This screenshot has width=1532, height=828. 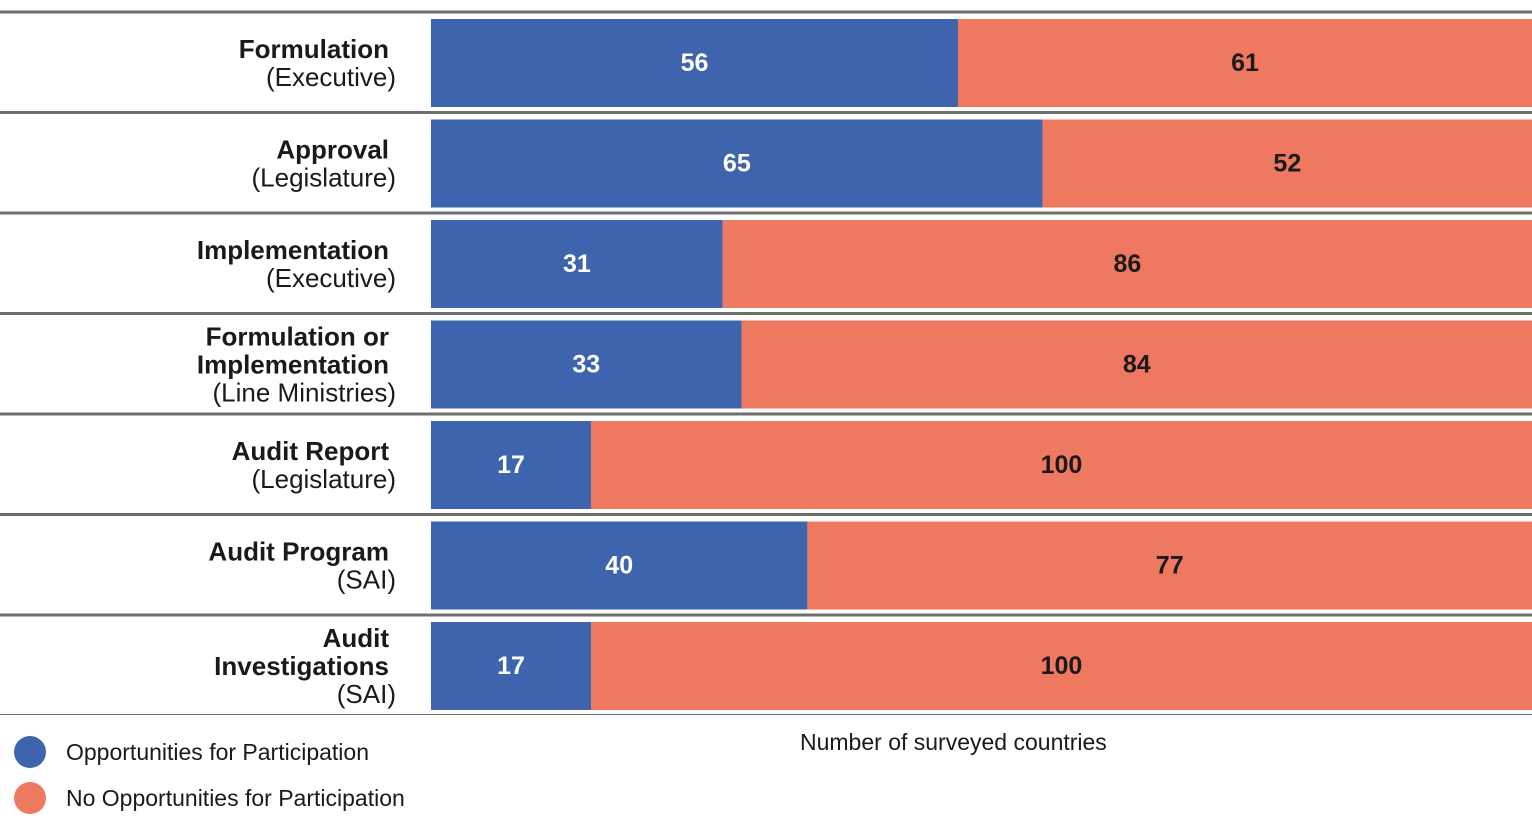 What do you see at coordinates (30, 752) in the screenshot?
I see `legend-swatch-opportunities` at bounding box center [30, 752].